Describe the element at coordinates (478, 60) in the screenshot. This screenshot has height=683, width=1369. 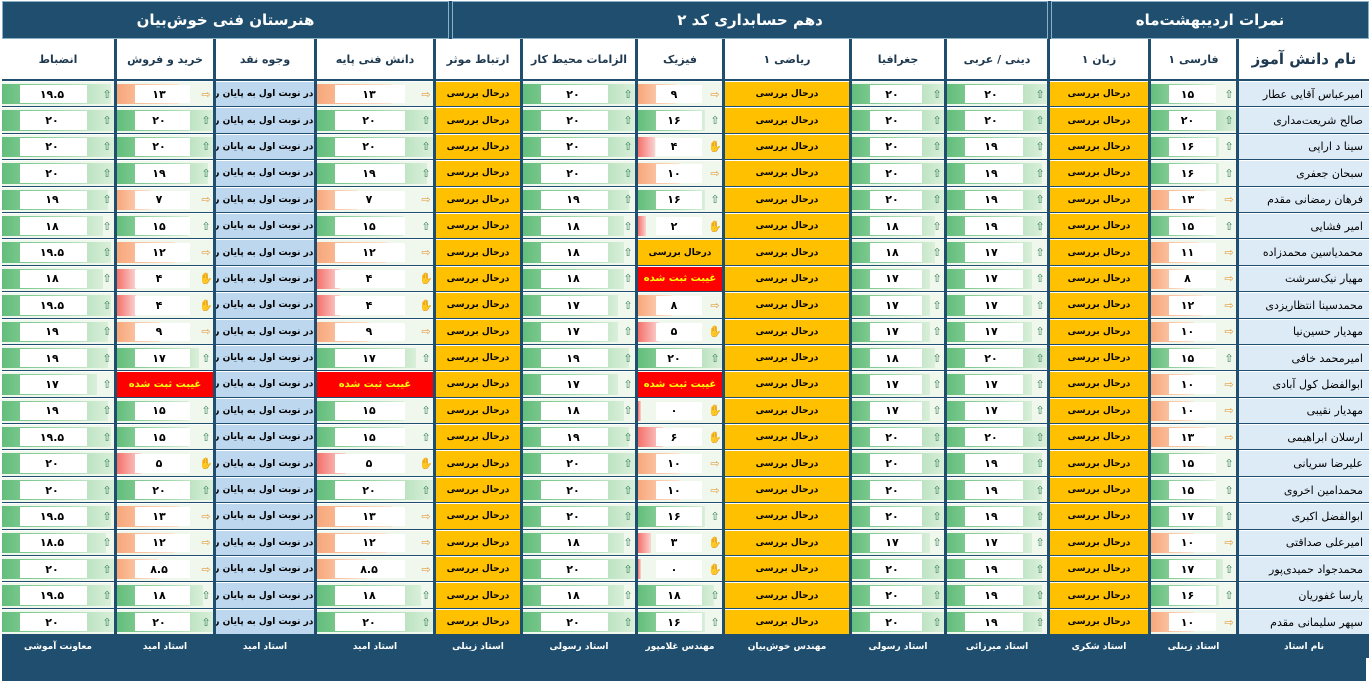
I see `column-header-comm: ارتباط موثر` at that location.